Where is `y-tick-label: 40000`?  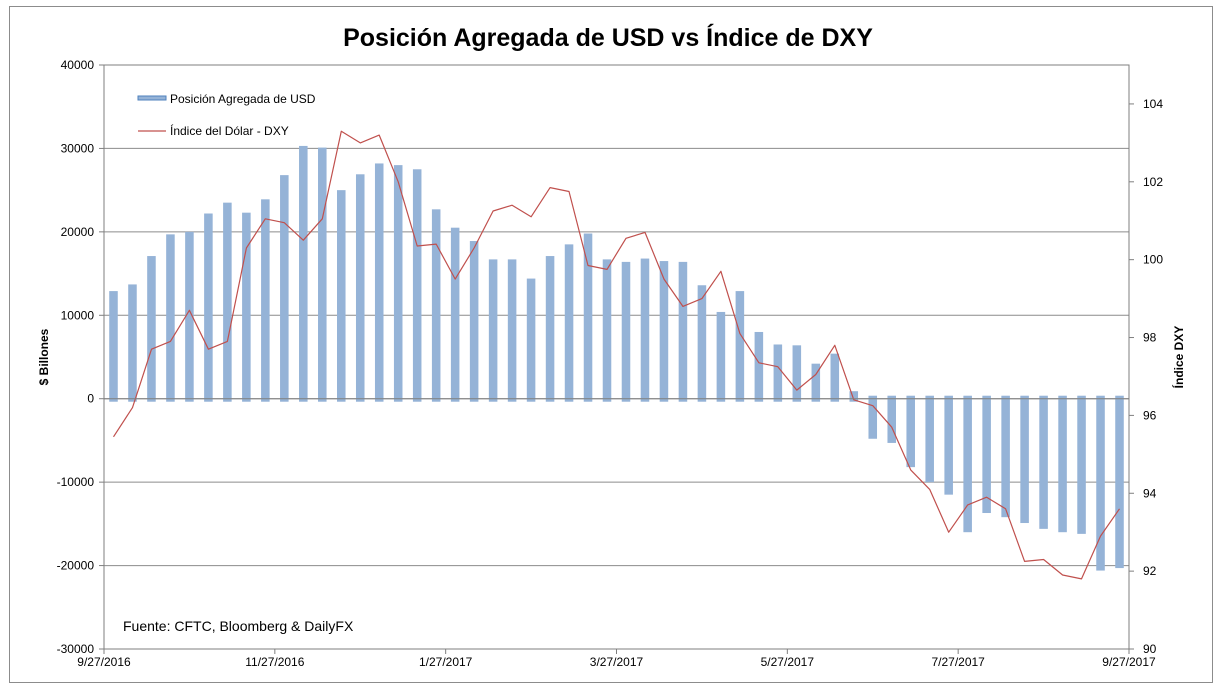
y-tick-label: 40000 is located at coordinates (78, 65).